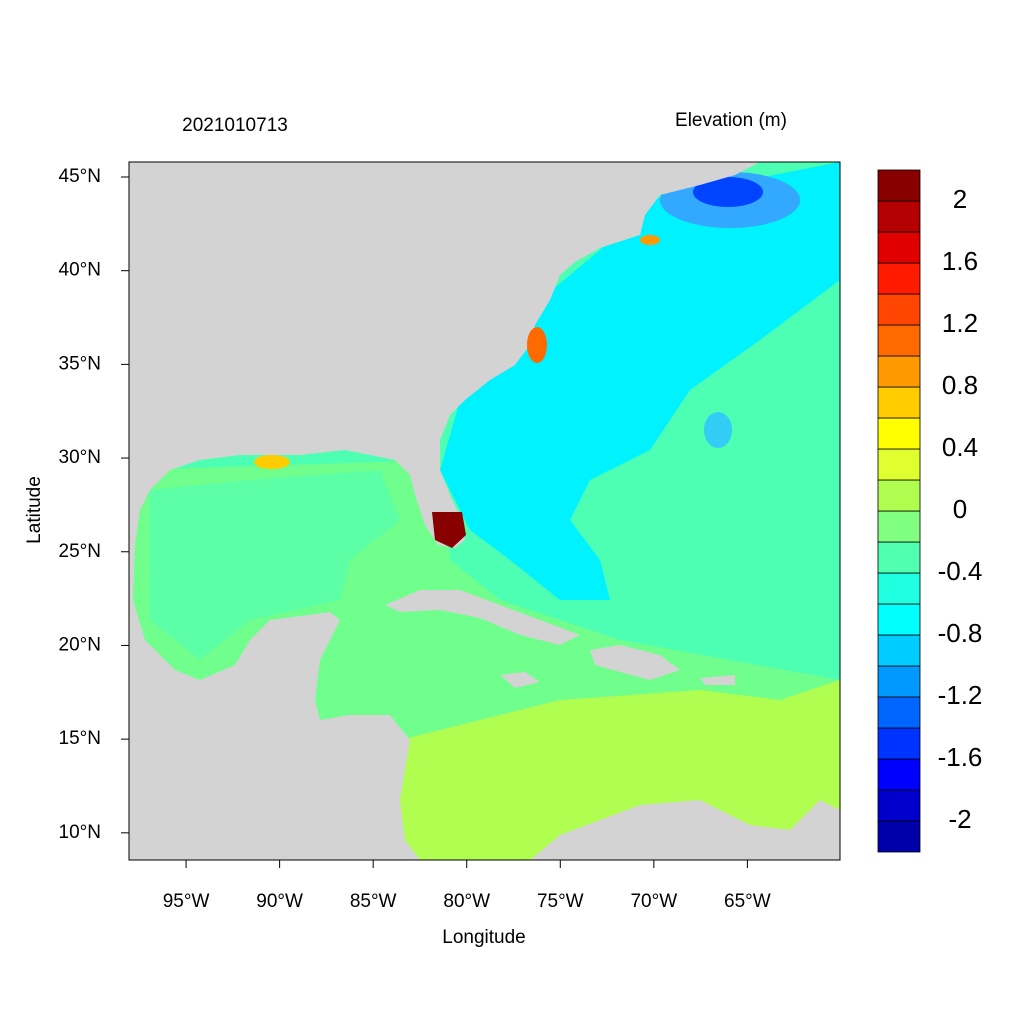 The width and height of the screenshot is (1024, 1024). Describe the element at coordinates (960, 633) in the screenshot. I see `colorbar-label: -0.8` at that location.